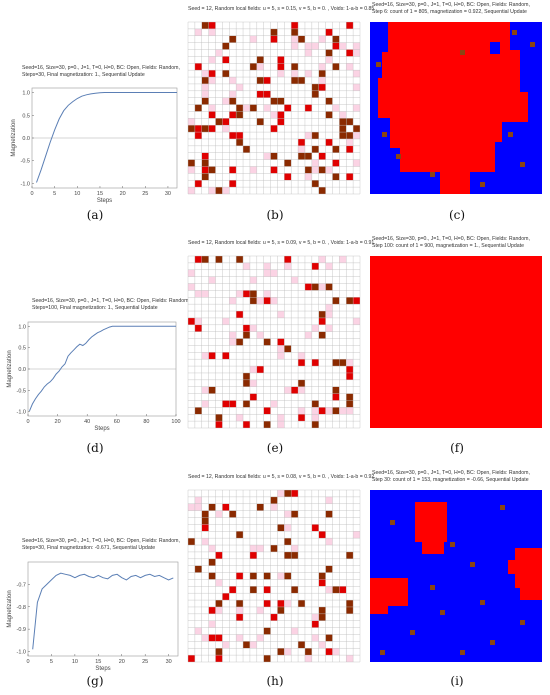 Image resolution: width=550 pixels, height=695 pixels. Describe the element at coordinates (31, 194) in the screenshot. I see `x-tick-label: 0` at that location.